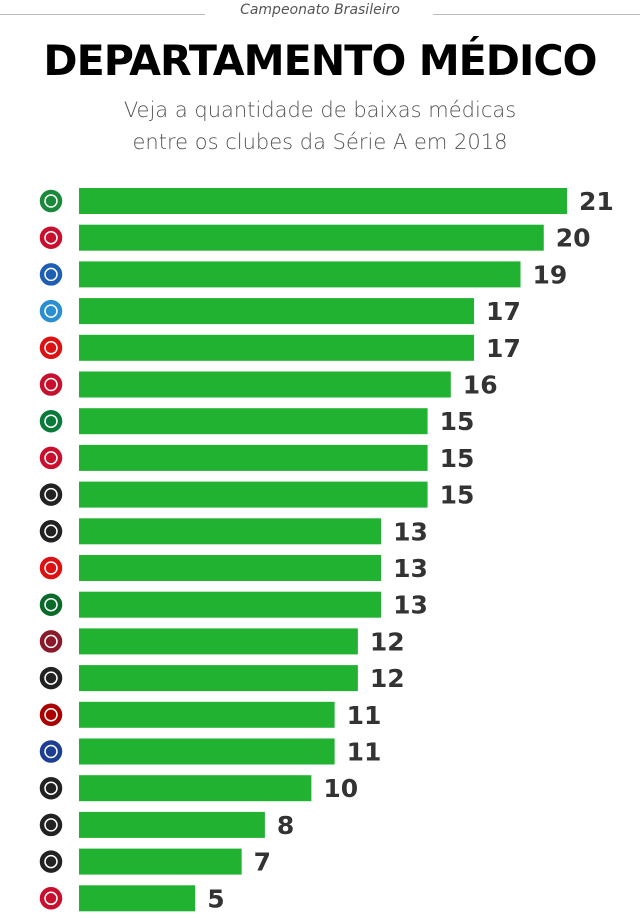 The height and width of the screenshot is (918, 640). I want to click on sao-paulo-crest-icon, so click(51, 384).